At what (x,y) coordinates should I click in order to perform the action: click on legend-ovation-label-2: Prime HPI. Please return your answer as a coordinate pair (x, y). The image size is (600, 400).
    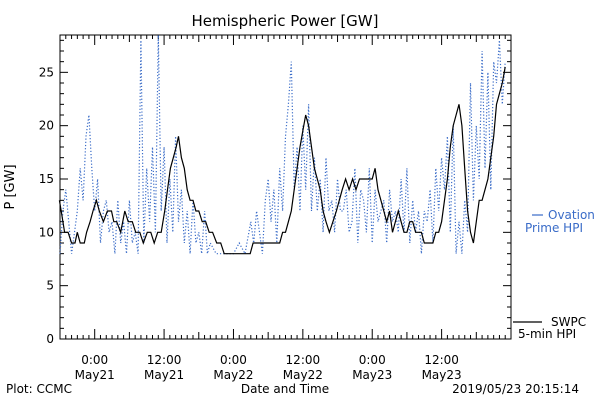
    Looking at the image, I should click on (554, 228).